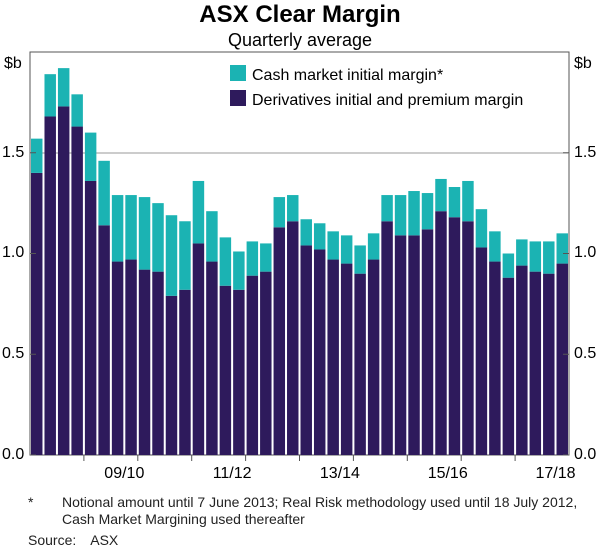  I want to click on x-tick-label-0: 09/10, so click(124, 473).